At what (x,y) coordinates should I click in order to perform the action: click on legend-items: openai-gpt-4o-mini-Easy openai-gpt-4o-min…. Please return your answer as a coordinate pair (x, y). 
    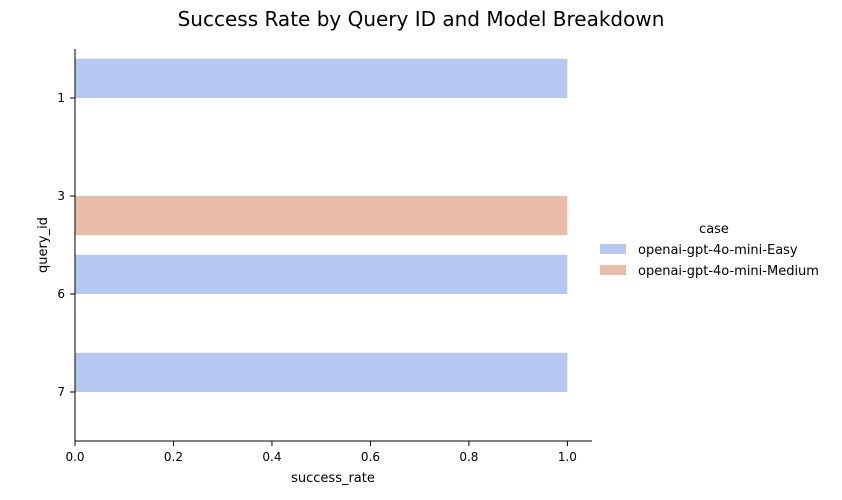
    Looking at the image, I should click on (709, 261).